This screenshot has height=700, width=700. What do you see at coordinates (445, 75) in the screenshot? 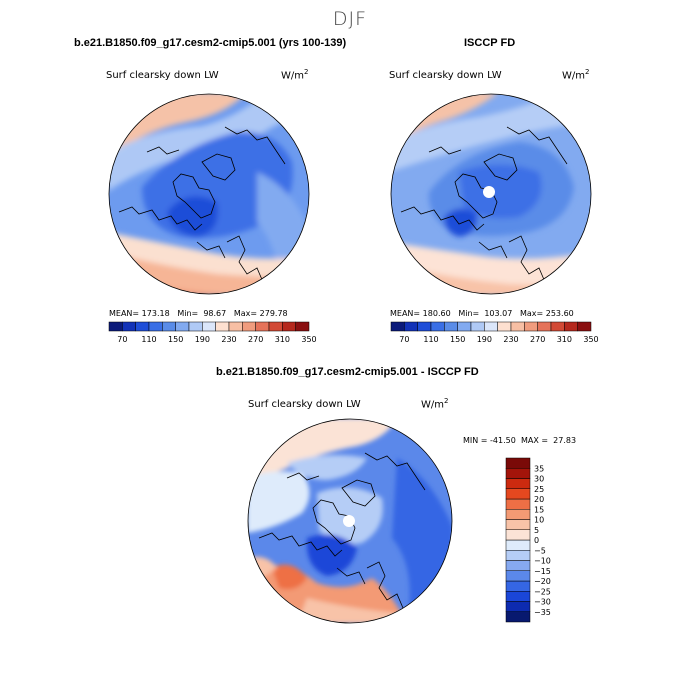
I see `variable-label-obs: Surf clearsky down LW` at bounding box center [445, 75].